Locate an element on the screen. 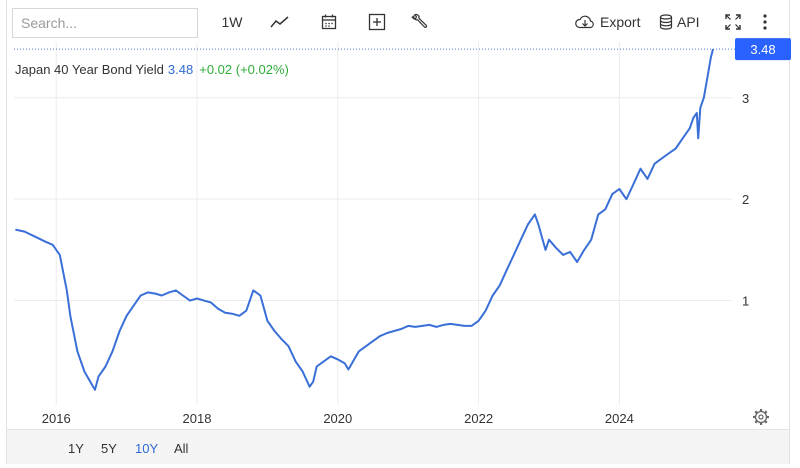 This screenshot has height=468, width=800. wrench-icon is located at coordinates (419, 22).